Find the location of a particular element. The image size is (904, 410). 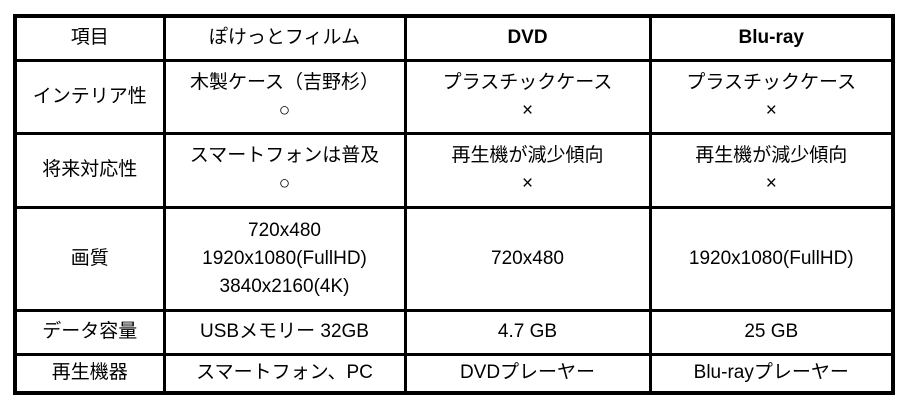

row-header-player: 再生機器 is located at coordinates (89, 373).